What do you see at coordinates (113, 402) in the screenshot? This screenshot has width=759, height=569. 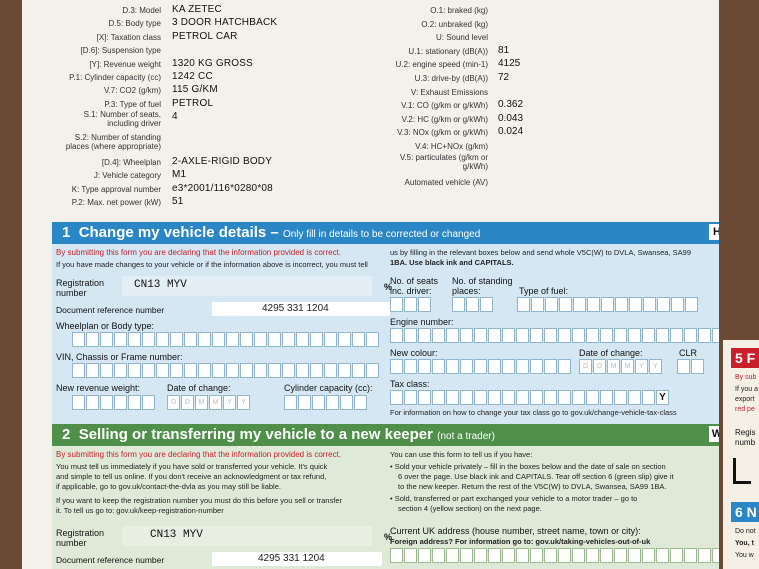 I see `s1-revenue-boxes` at bounding box center [113, 402].